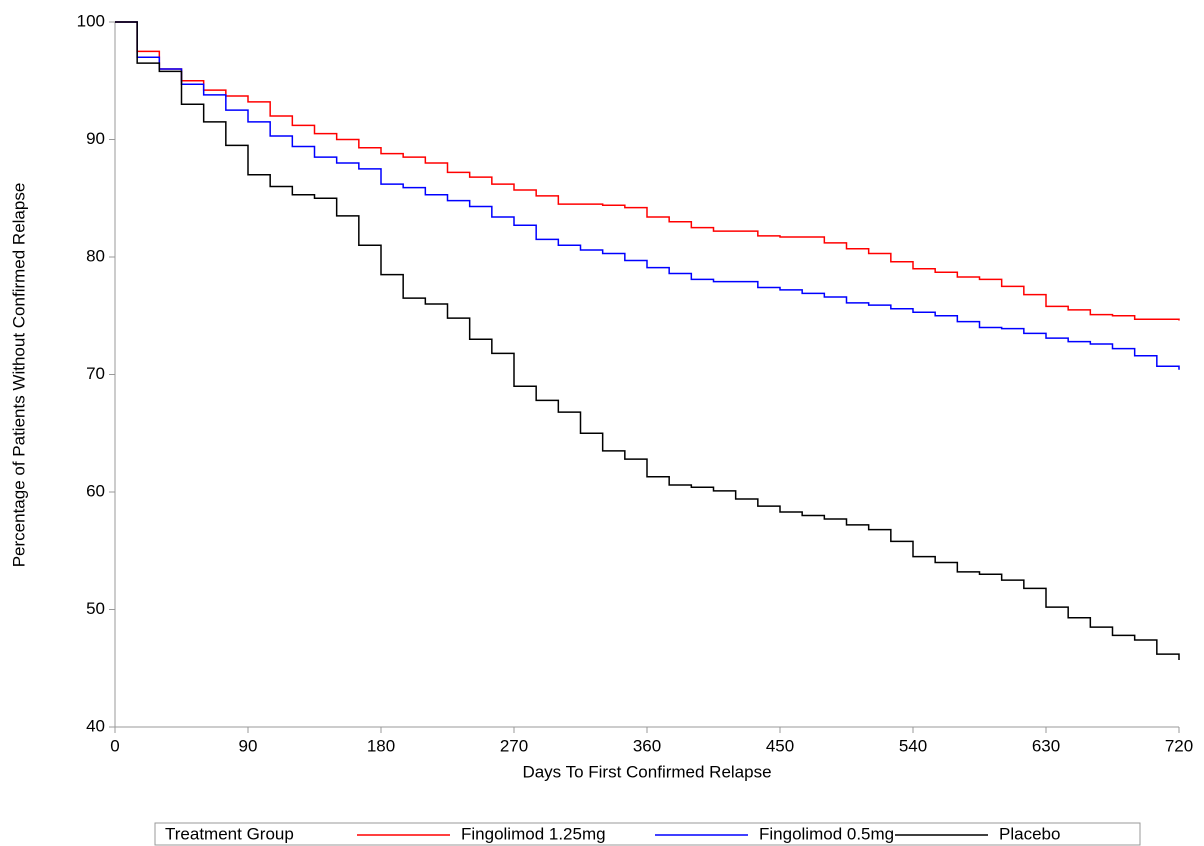 The image size is (1204, 846). I want to click on legend-label: Fingolimod 0.5mg, so click(826, 833).